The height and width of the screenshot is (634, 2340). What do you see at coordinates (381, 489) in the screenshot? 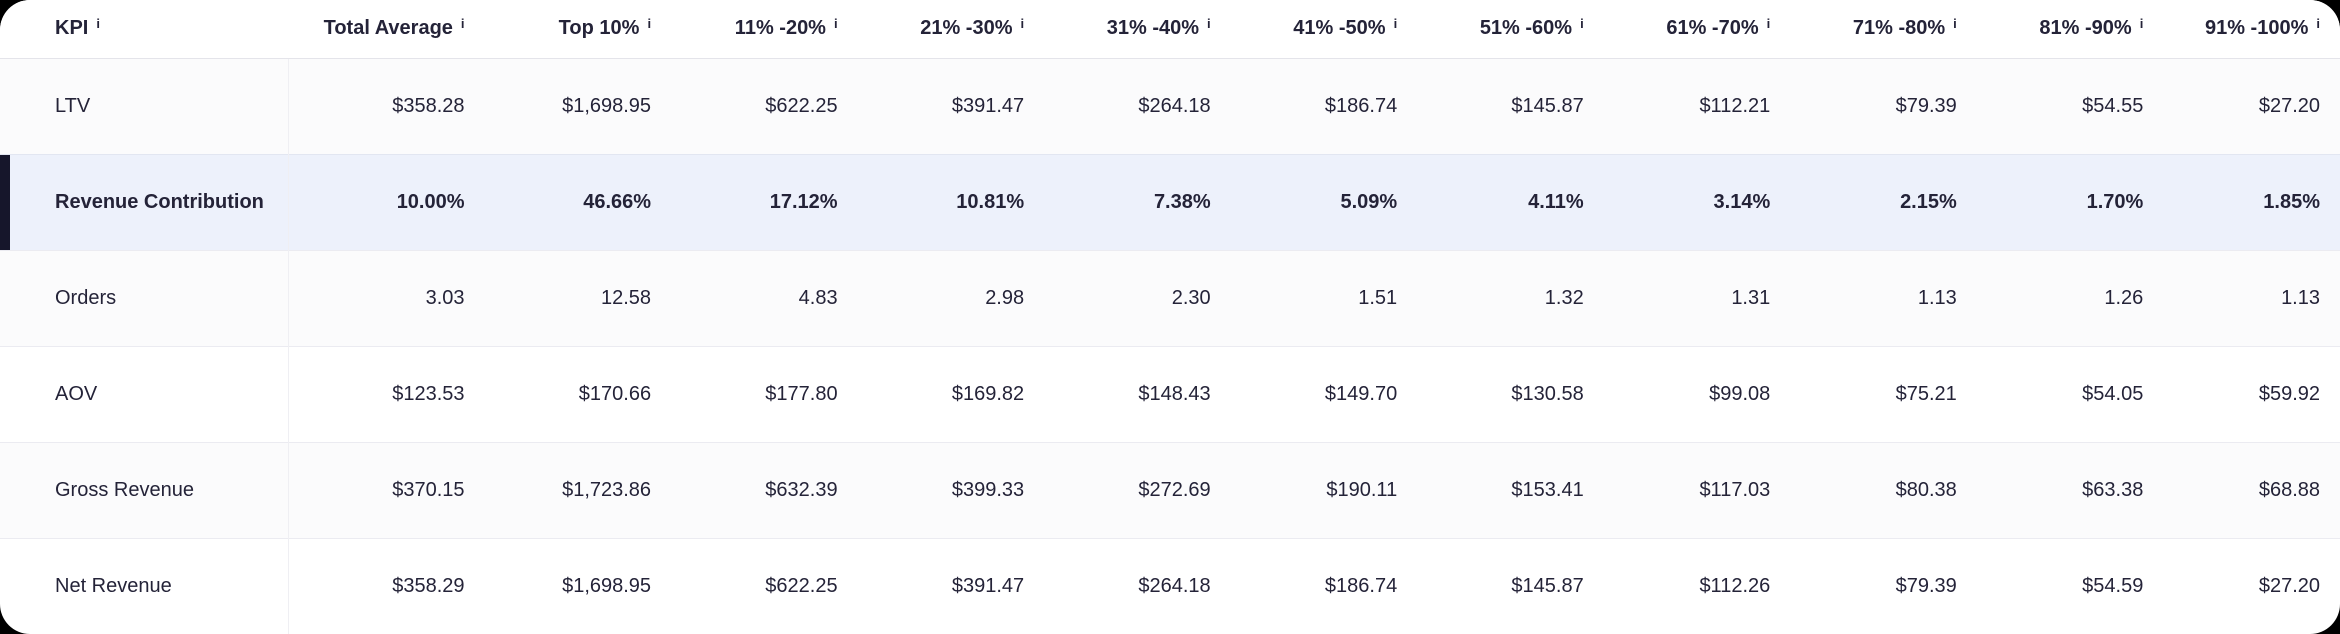
I see `value-cell: $370.15` at bounding box center [381, 489].